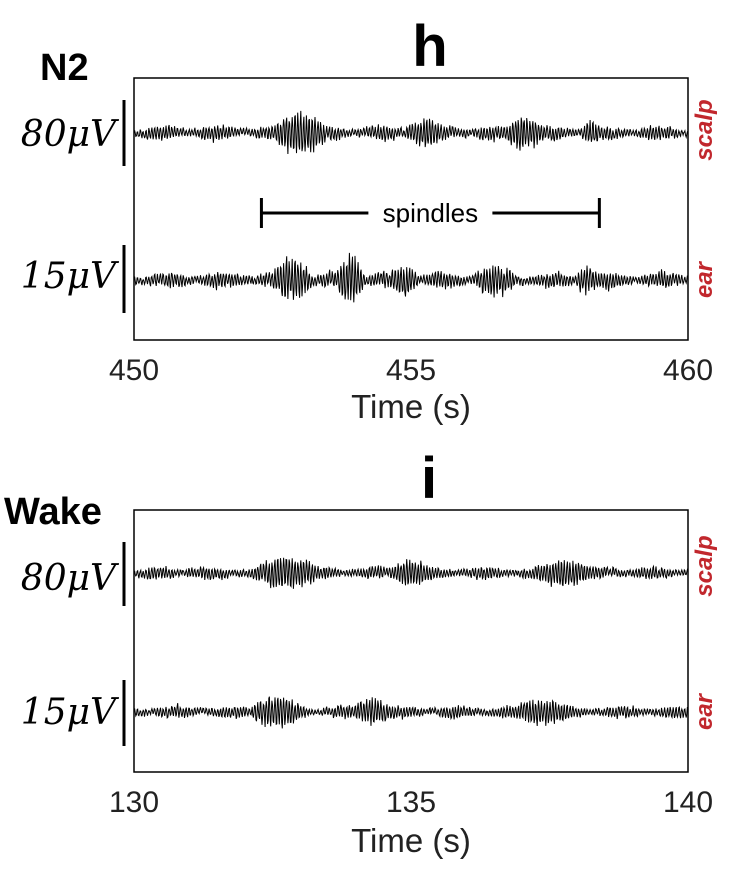 This screenshot has width=736, height=874. Describe the element at coordinates (411, 840) in the screenshot. I see `x-axis-label-i: Time (s)` at that location.